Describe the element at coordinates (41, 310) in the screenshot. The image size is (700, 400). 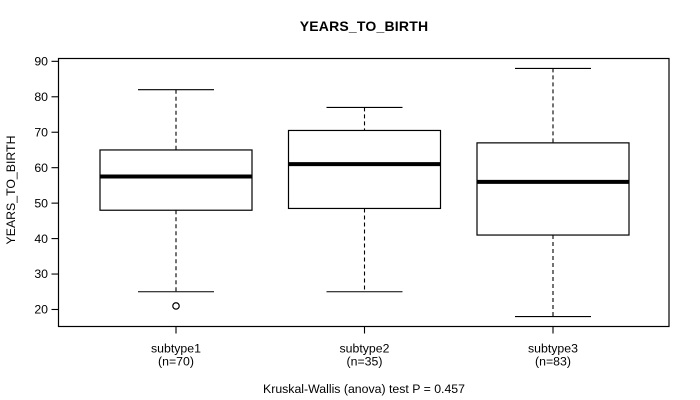
I see `y-tick-label: 20` at that location.